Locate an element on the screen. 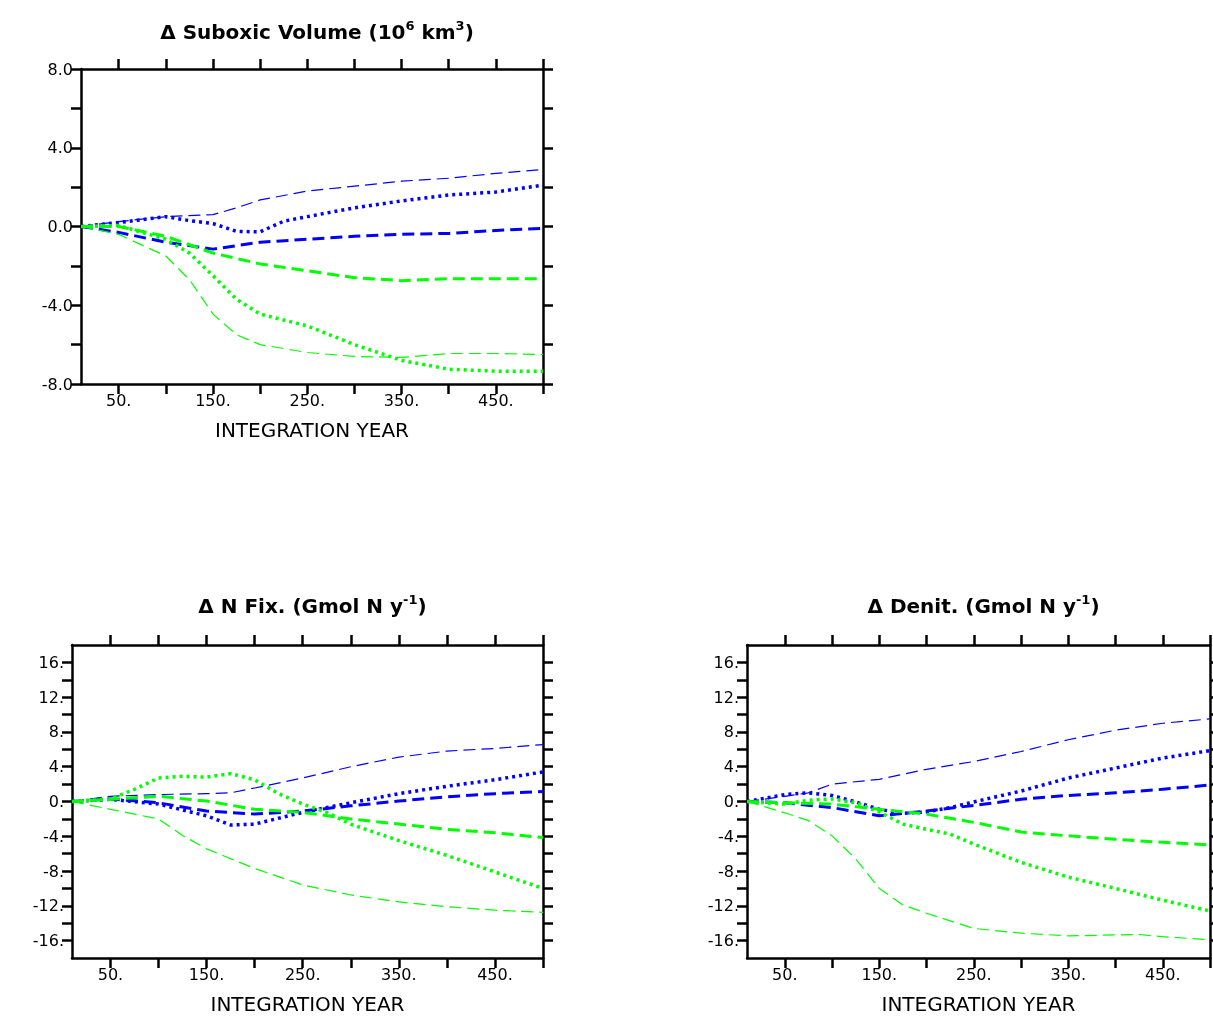 The image size is (1213, 1029). y-tick-label: 4.0 is located at coordinates (60, 148).